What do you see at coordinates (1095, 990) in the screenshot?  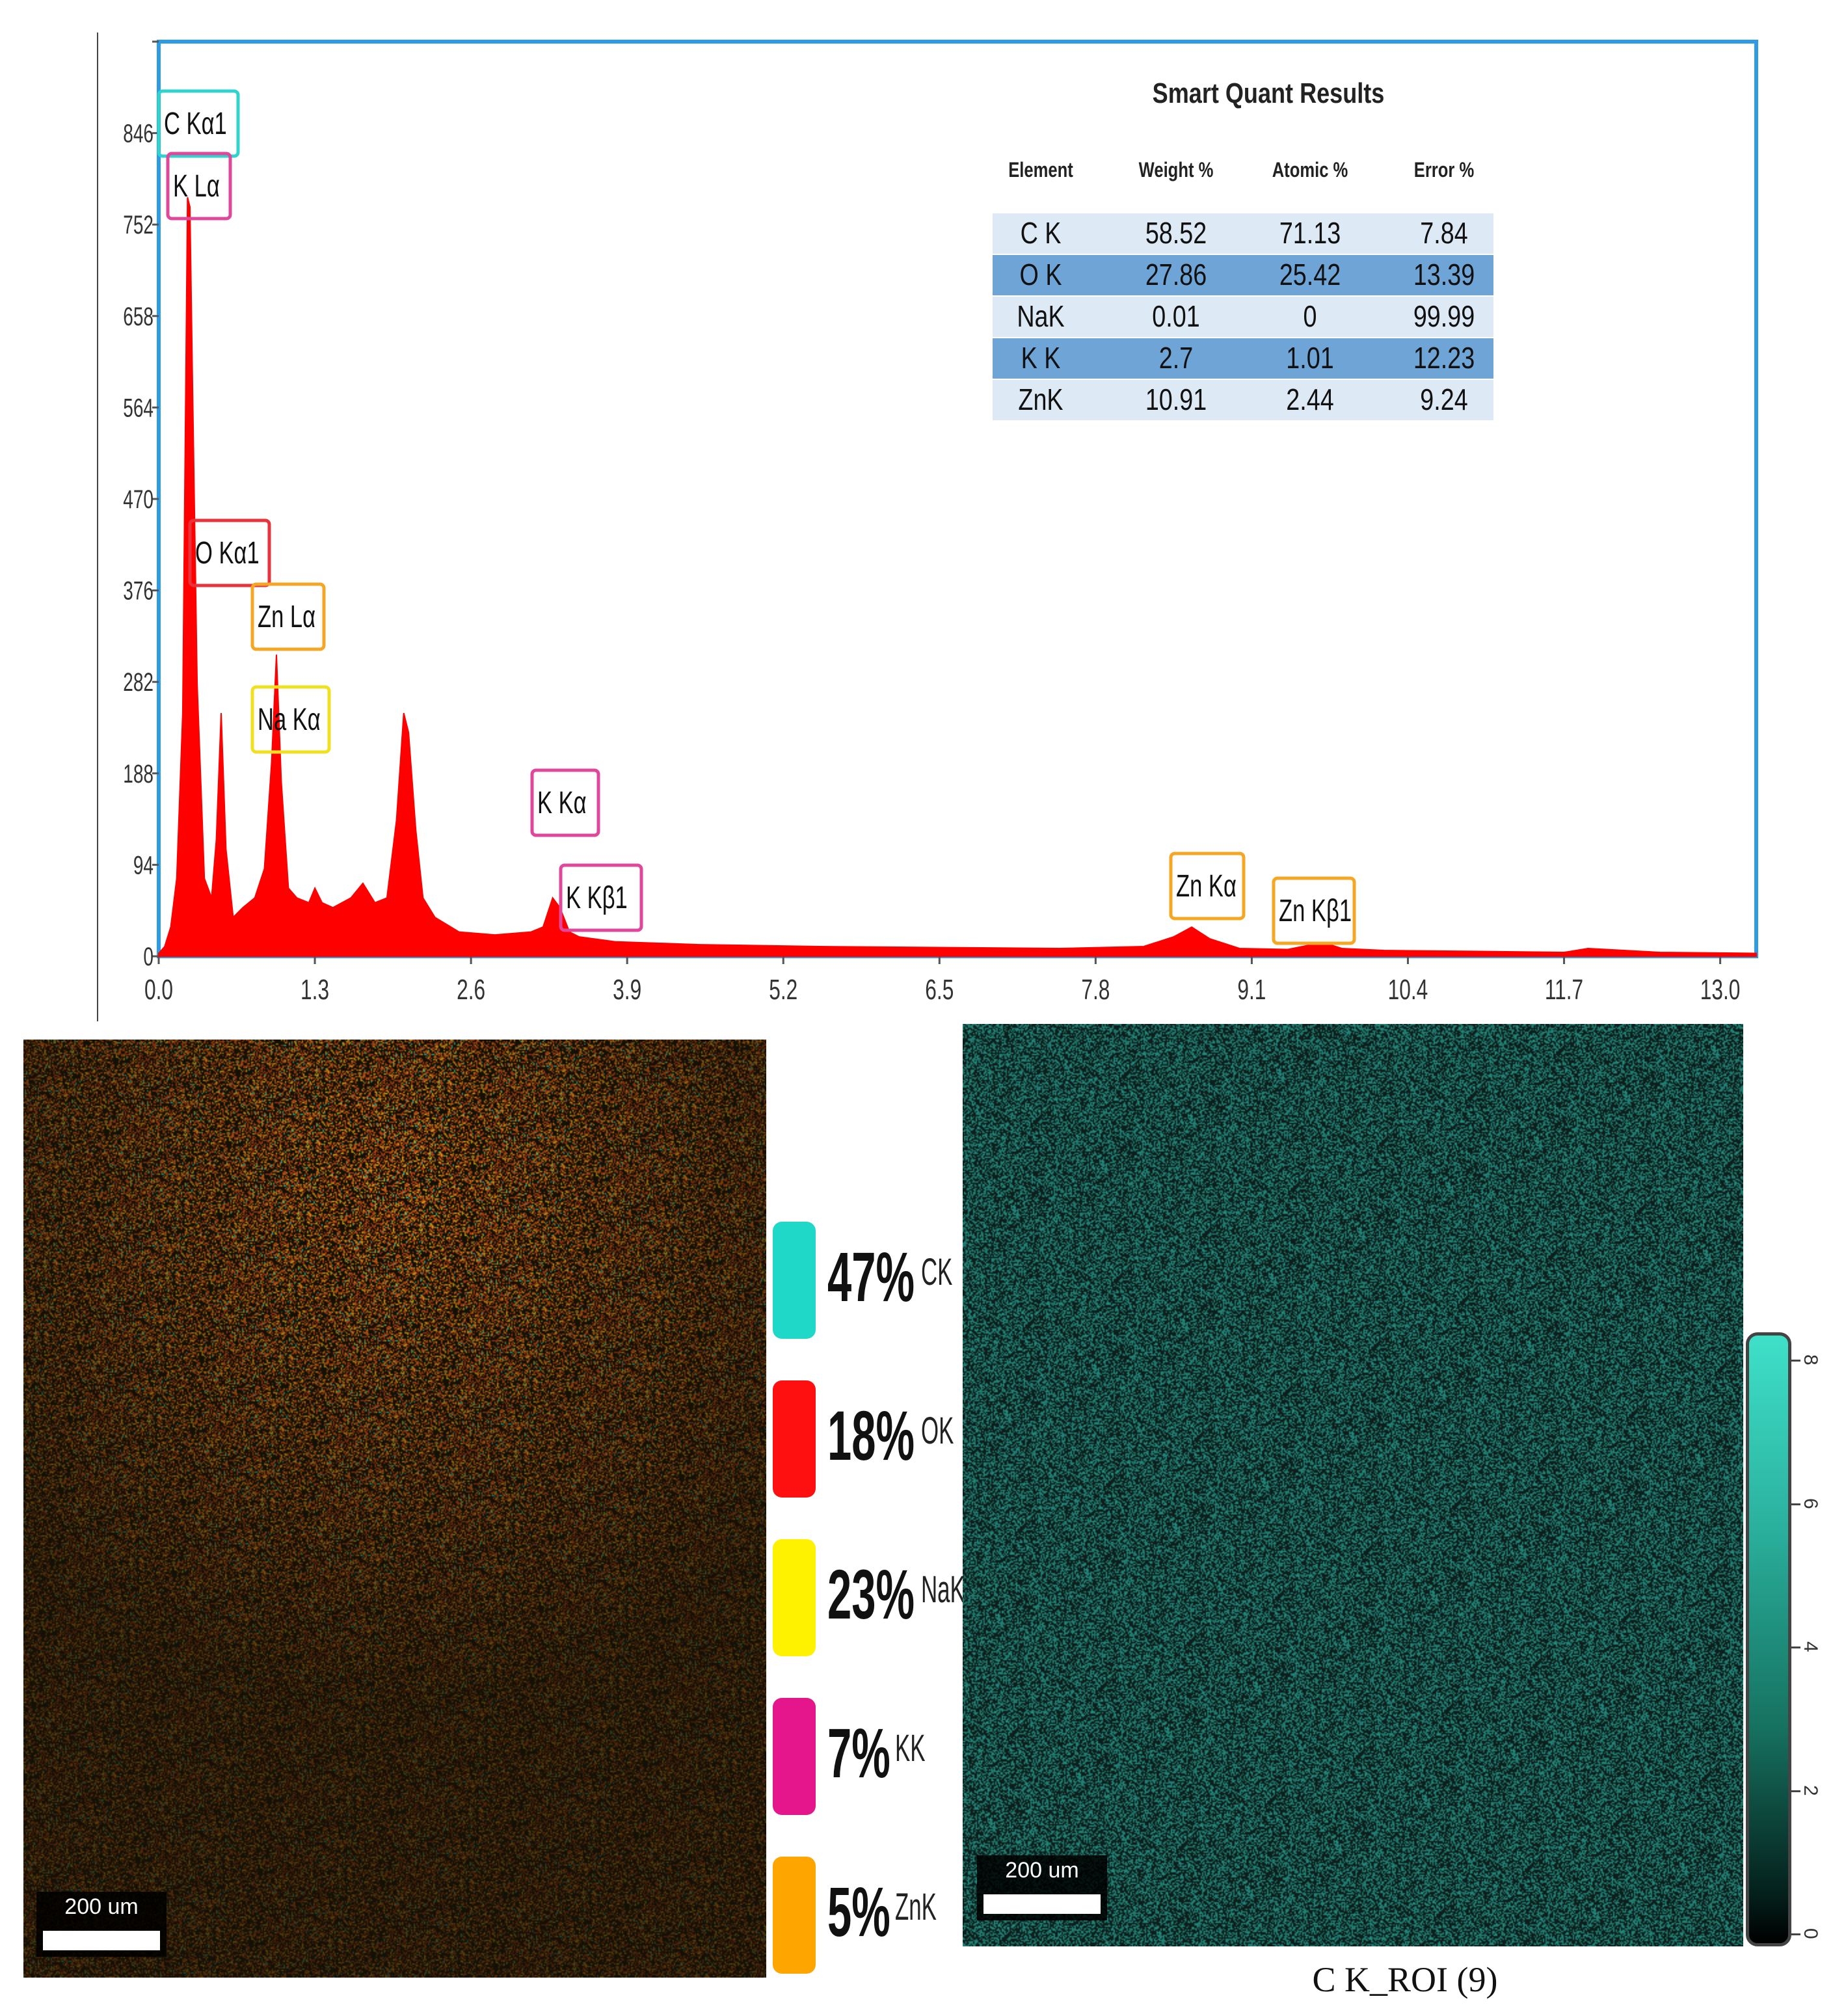 I see `x-tick-label: 7.8` at bounding box center [1095, 990].